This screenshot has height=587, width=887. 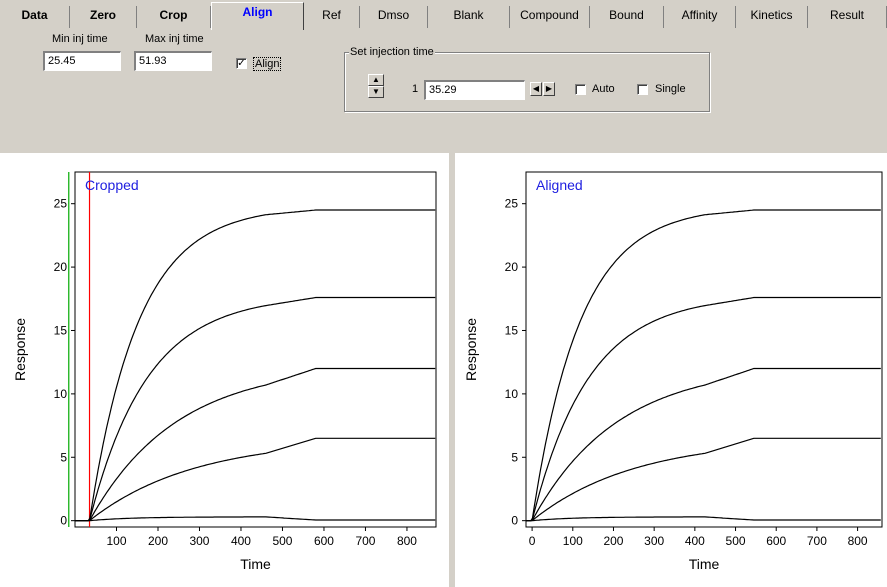 What do you see at coordinates (452, 370) in the screenshot?
I see `chart-splitter` at bounding box center [452, 370].